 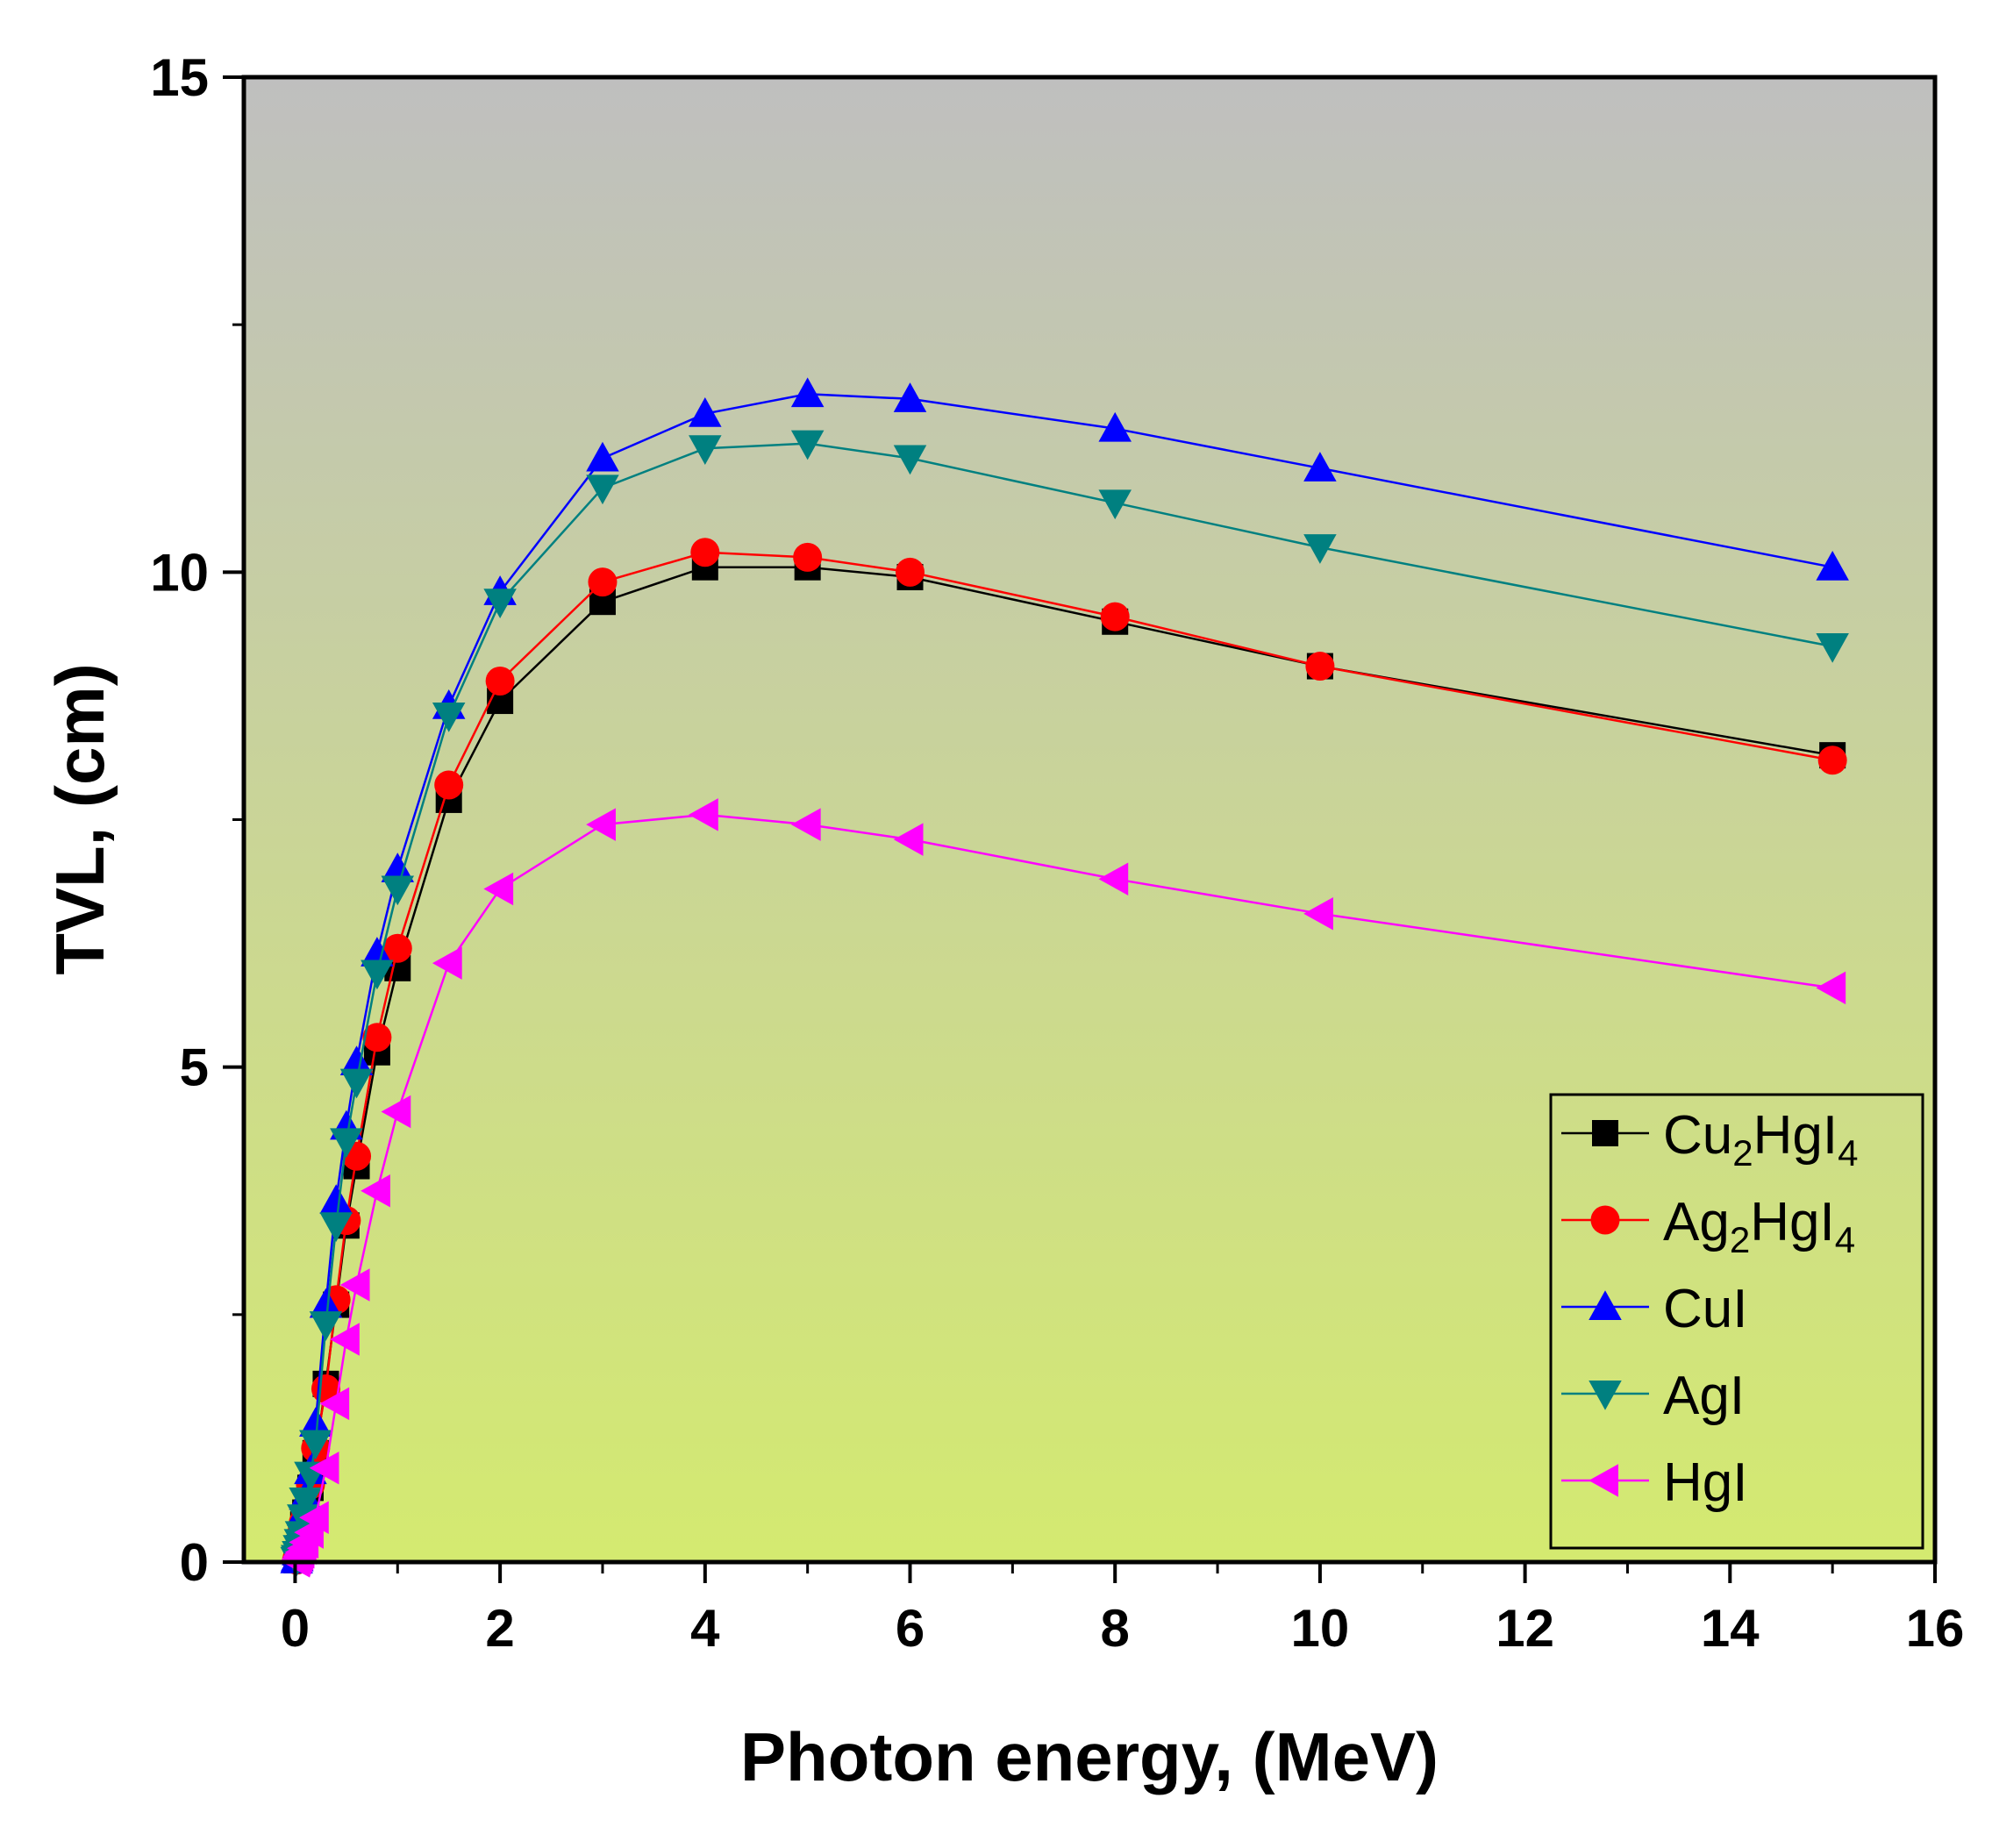 I want to click on legend-box, so click(x=1736, y=1321).